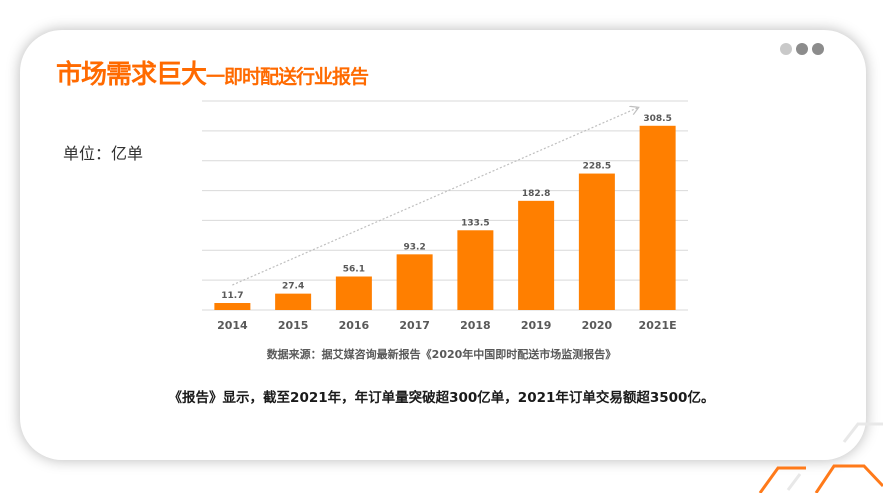 The image size is (883, 493). I want to click on x-tick-label: 2019, so click(536, 325).